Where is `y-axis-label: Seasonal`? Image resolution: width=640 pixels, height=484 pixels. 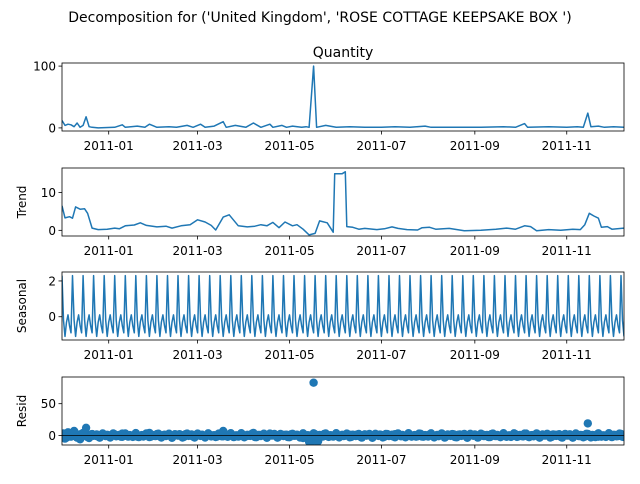
y-axis-label: Seasonal is located at coordinates (22, 306).